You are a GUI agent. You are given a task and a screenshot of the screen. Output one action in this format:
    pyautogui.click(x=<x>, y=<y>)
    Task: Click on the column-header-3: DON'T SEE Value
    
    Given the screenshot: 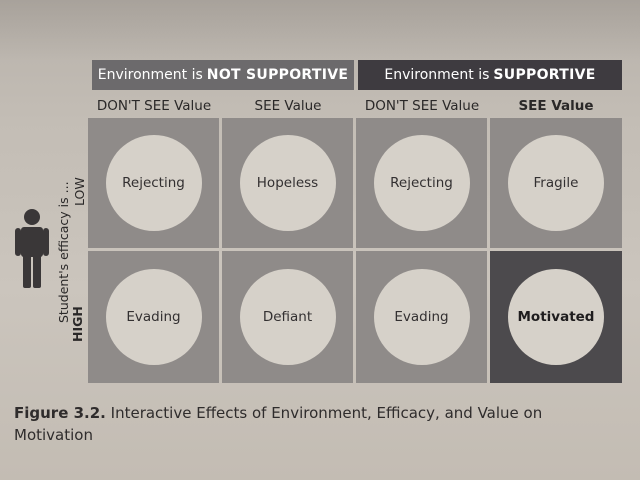 What is the action you would take?
    pyautogui.click(x=422, y=106)
    